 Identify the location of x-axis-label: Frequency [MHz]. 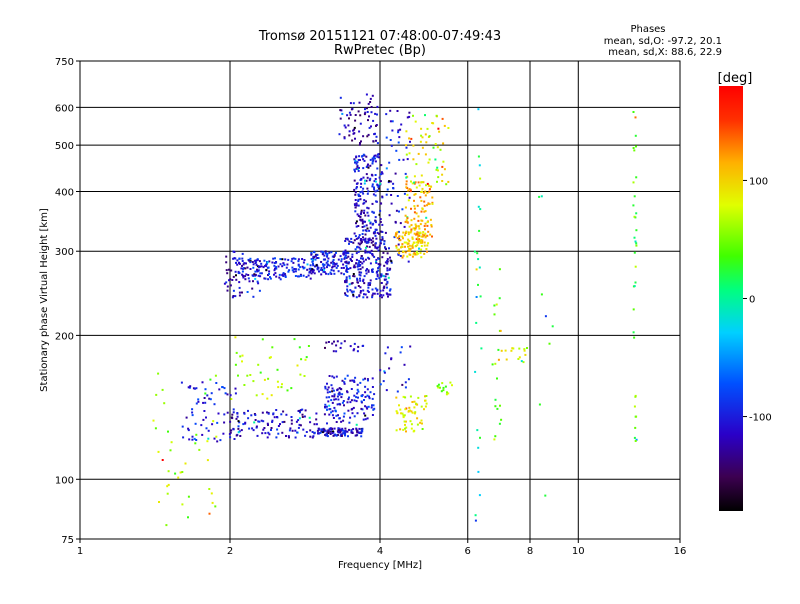
(380, 565).